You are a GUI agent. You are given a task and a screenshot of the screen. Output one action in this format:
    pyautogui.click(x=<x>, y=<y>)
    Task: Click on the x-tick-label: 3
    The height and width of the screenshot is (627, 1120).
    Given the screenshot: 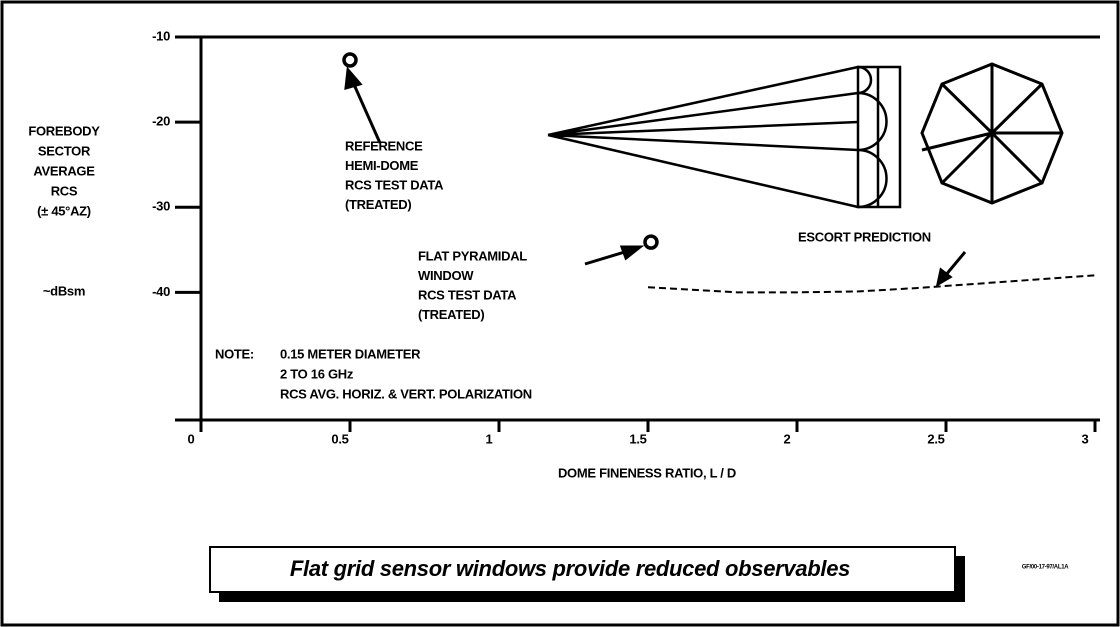 What is the action you would take?
    pyautogui.click(x=1085, y=438)
    